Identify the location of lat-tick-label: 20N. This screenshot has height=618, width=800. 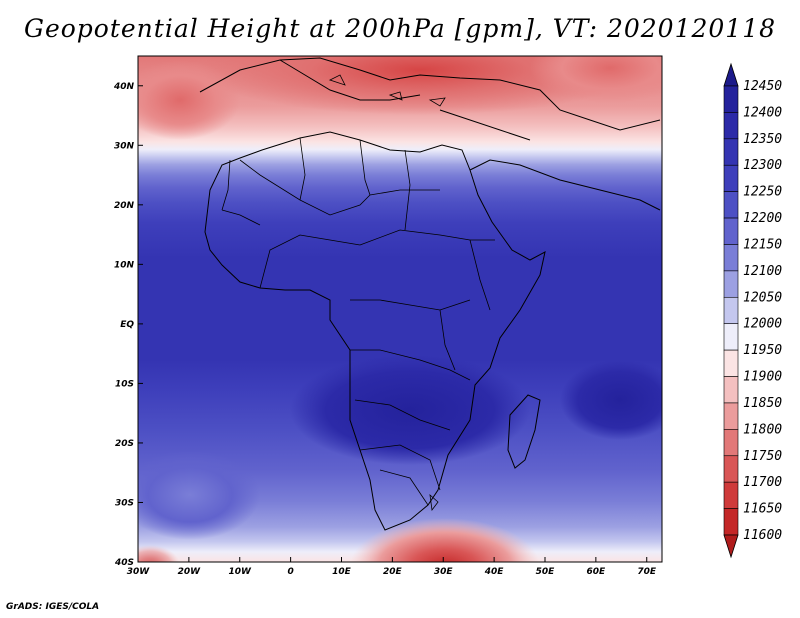
(124, 206).